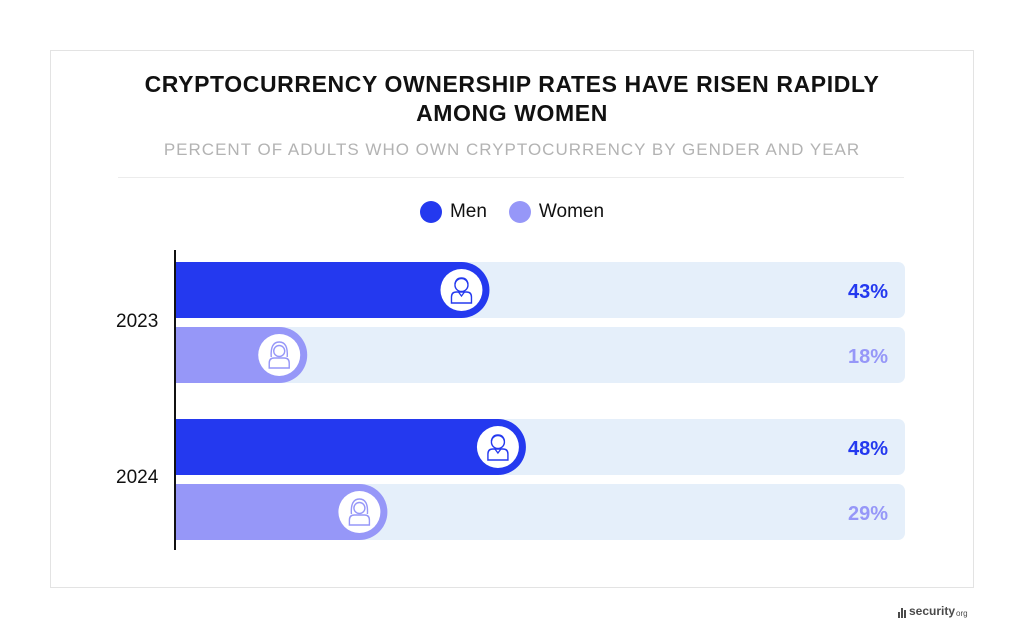  What do you see at coordinates (175, 400) in the screenshot?
I see `y-axis-line` at bounding box center [175, 400].